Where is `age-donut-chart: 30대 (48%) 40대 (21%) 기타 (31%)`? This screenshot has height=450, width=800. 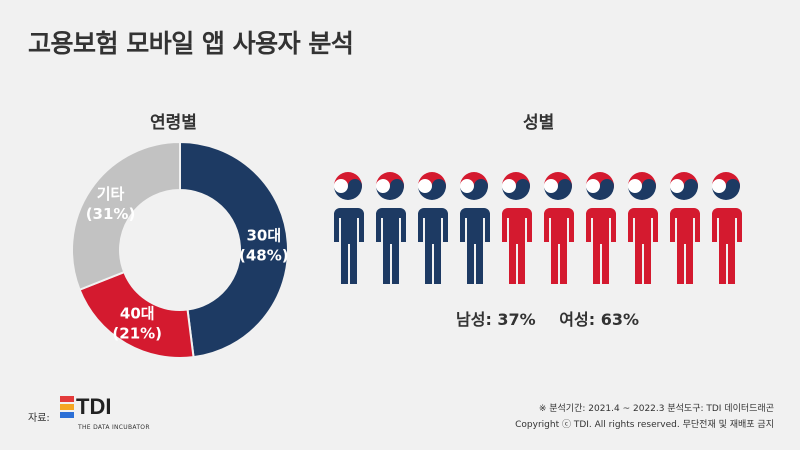 age-donut-chart: 30대 (48%) 40대 (21%) 기타 (31%) is located at coordinates (180, 249).